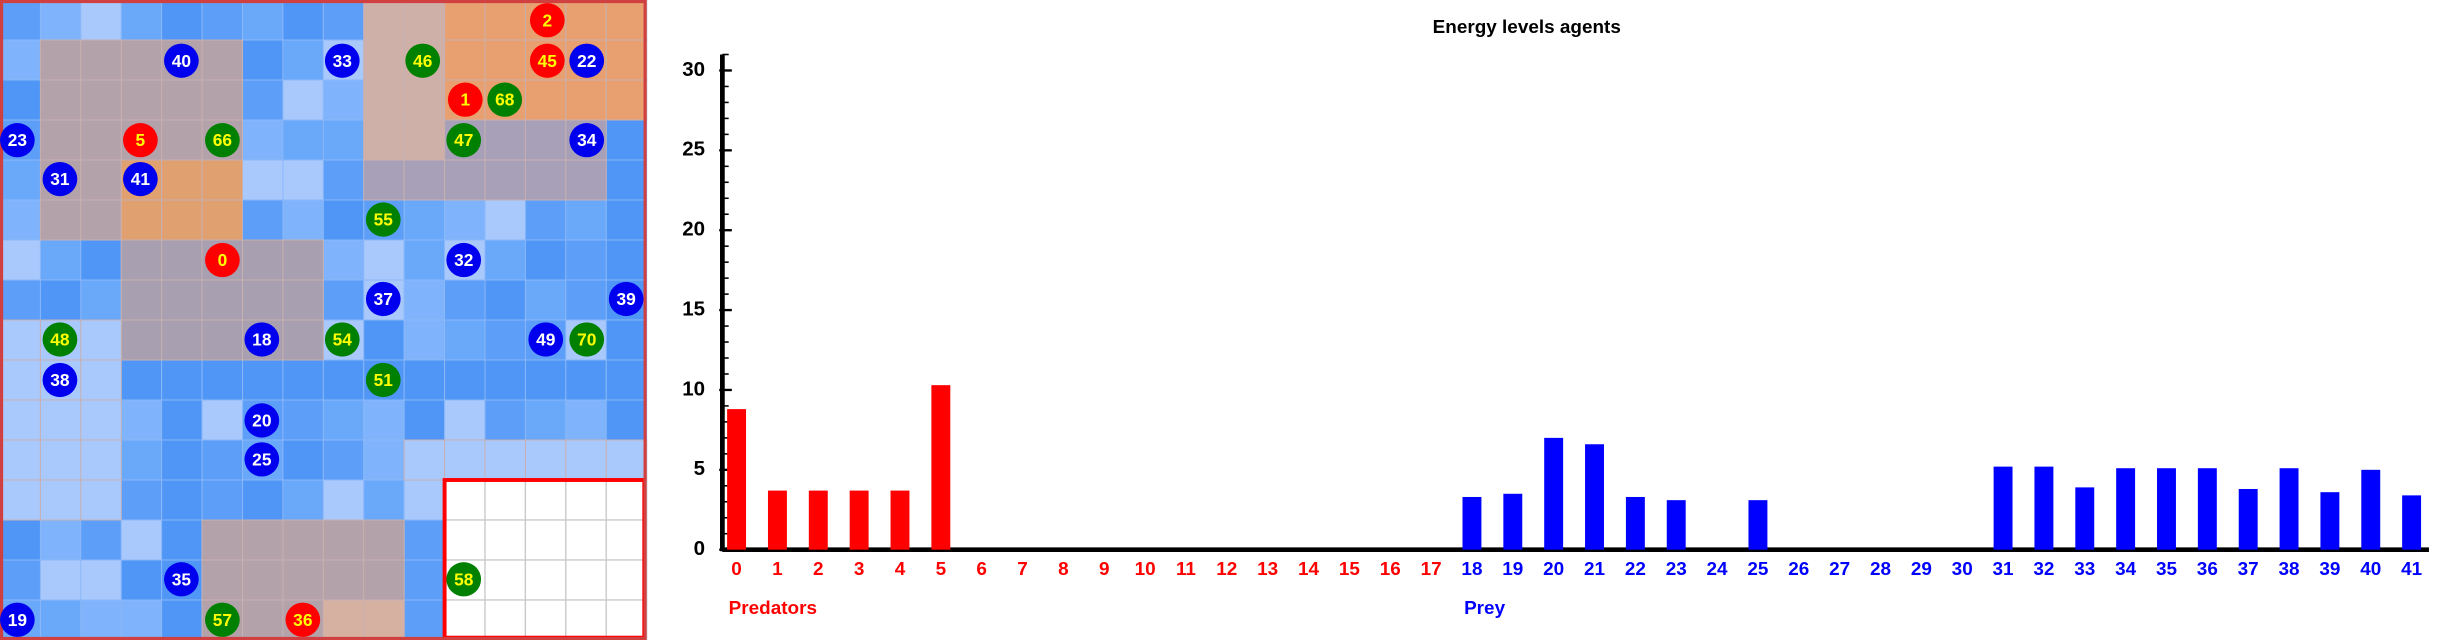  I want to click on x-tick-label: 27, so click(1839, 568).